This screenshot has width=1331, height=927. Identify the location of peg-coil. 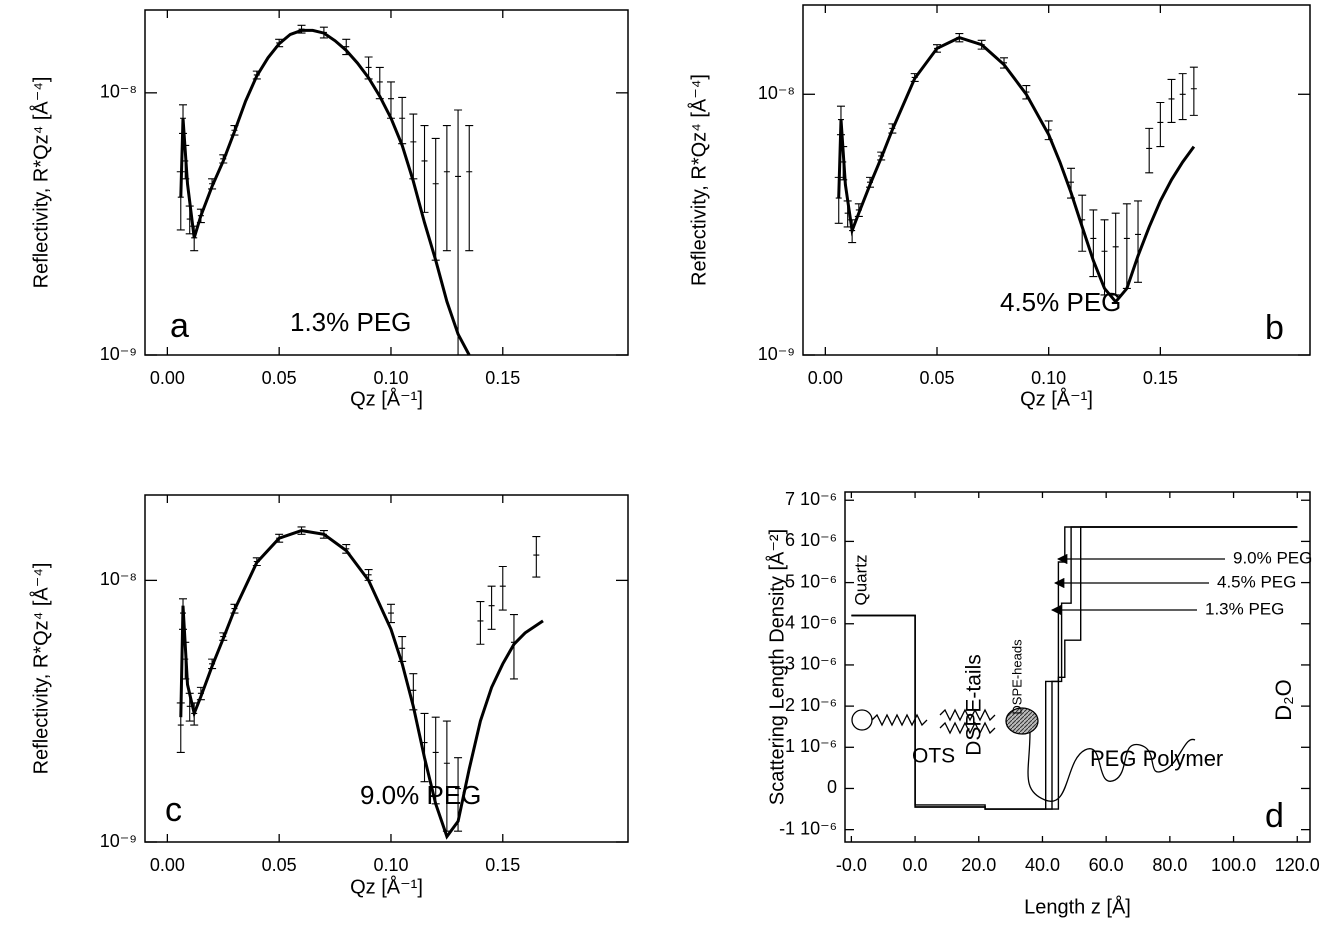
(1111, 766).